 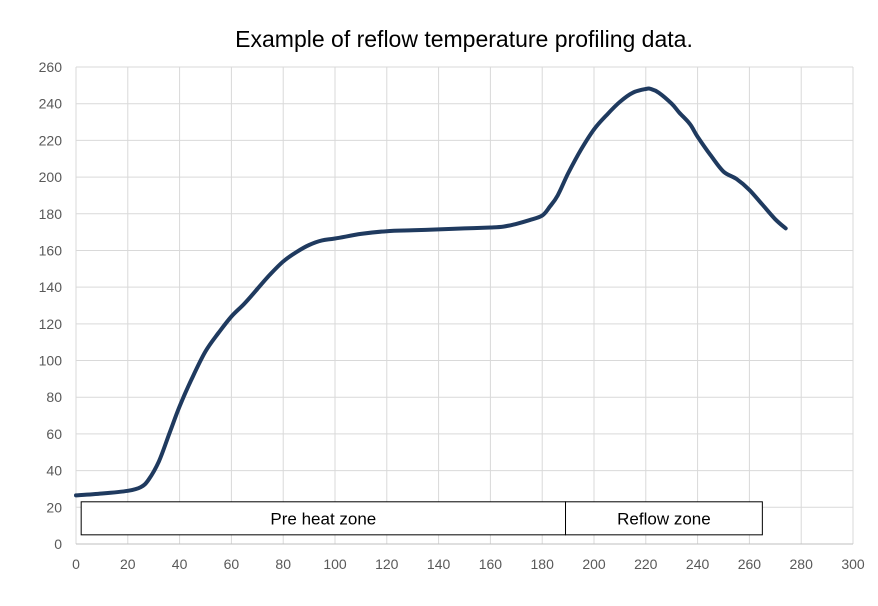 I want to click on zone-label: Reflow zone, so click(x=664, y=518).